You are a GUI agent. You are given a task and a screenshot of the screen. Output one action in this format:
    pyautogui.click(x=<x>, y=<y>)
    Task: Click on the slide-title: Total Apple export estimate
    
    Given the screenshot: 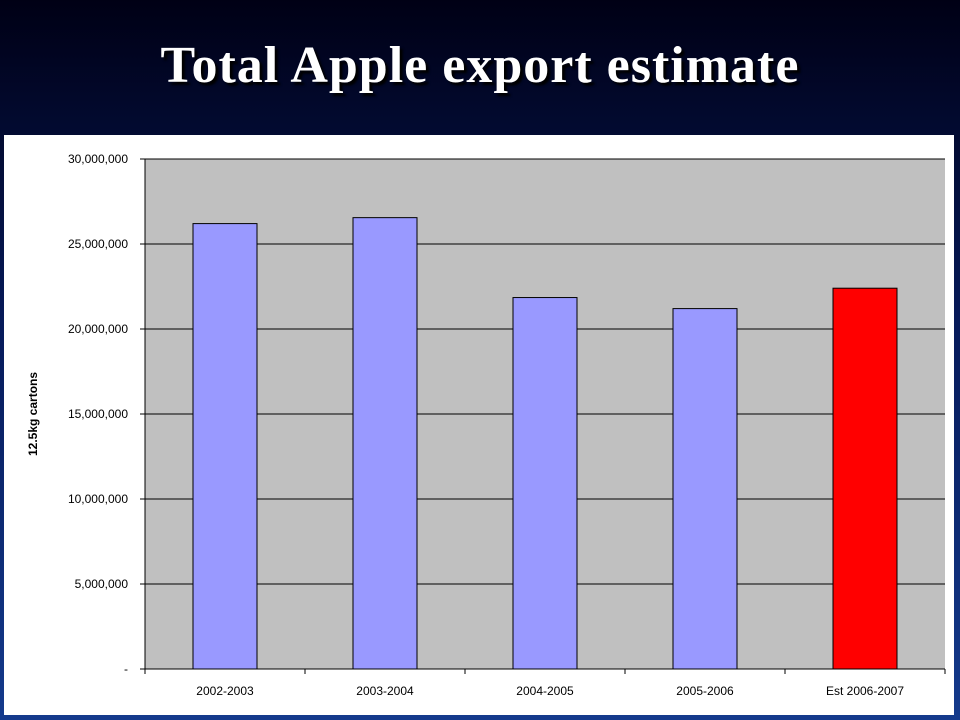 What is the action you would take?
    pyautogui.click(x=480, y=65)
    